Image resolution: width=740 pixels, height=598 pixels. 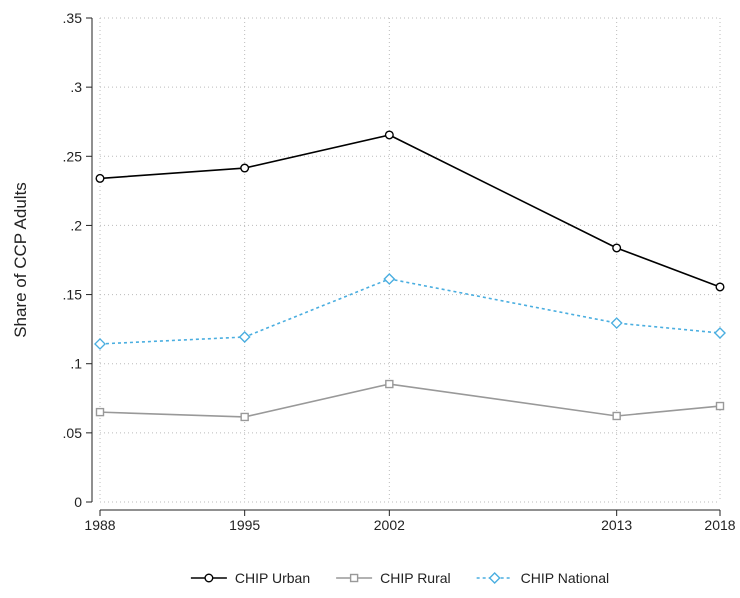 I want to click on legend: CHIP Urban CHIP Rural CHIP National, so click(x=399, y=578).